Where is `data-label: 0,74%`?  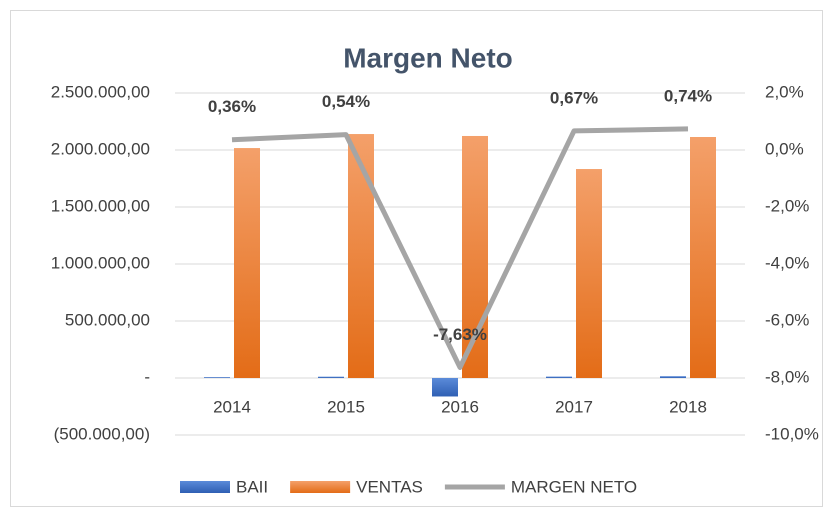
data-label: 0,74% is located at coordinates (688, 95).